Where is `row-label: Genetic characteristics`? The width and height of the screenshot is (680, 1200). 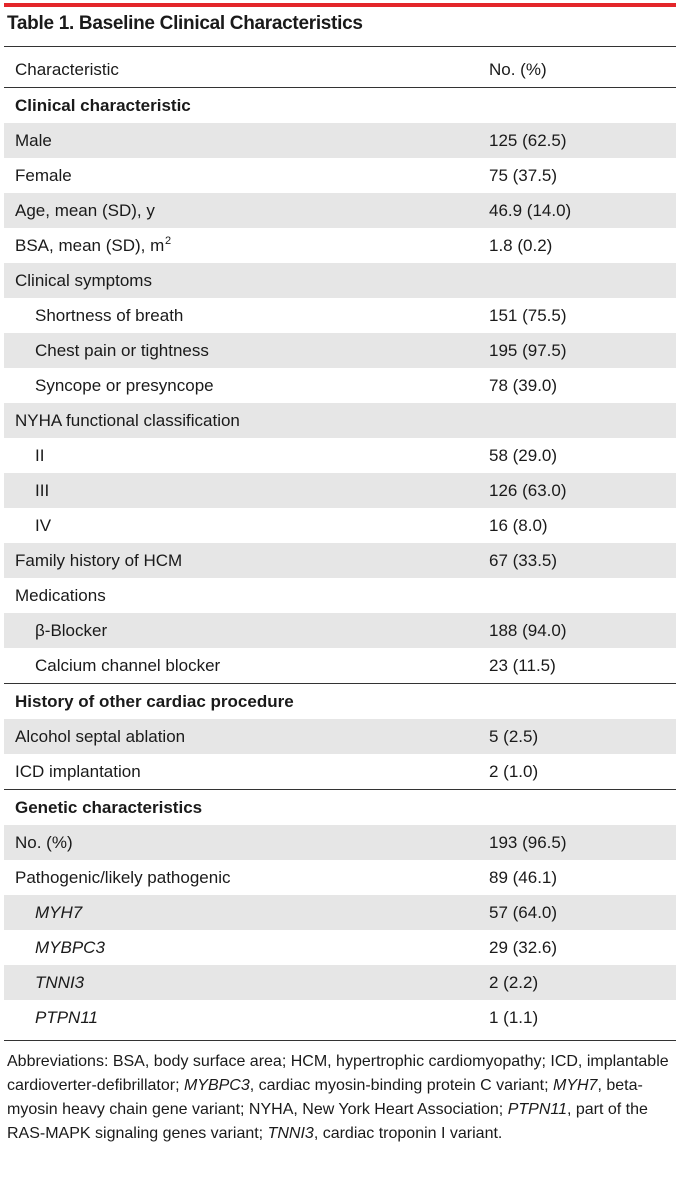 row-label: Genetic characteristics is located at coordinates (109, 807).